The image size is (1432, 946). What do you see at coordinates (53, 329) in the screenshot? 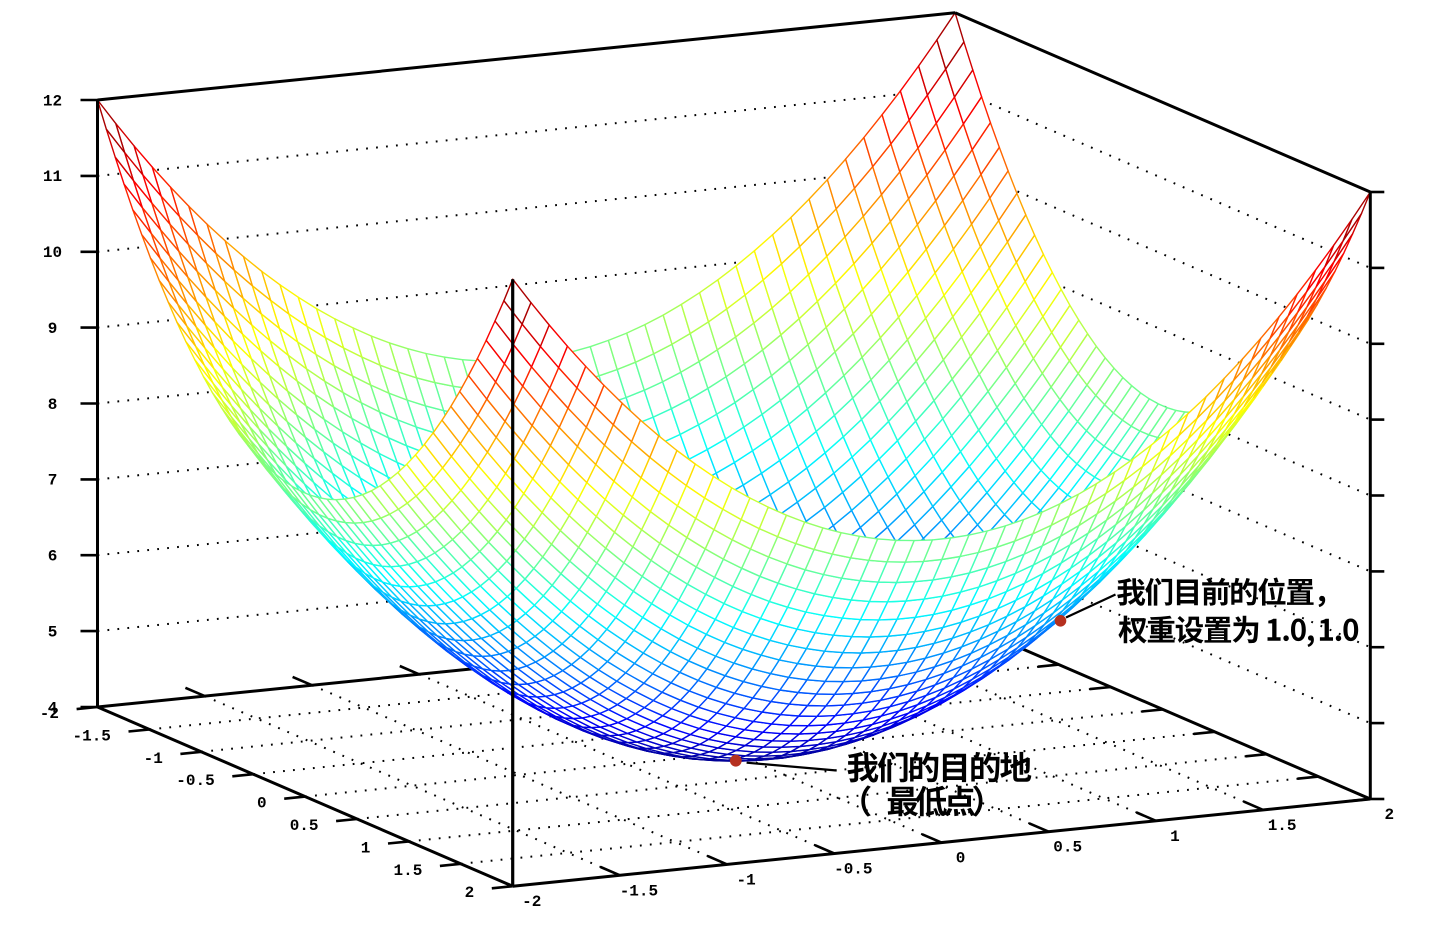
I see `svg-text: 9` at bounding box center [53, 329].